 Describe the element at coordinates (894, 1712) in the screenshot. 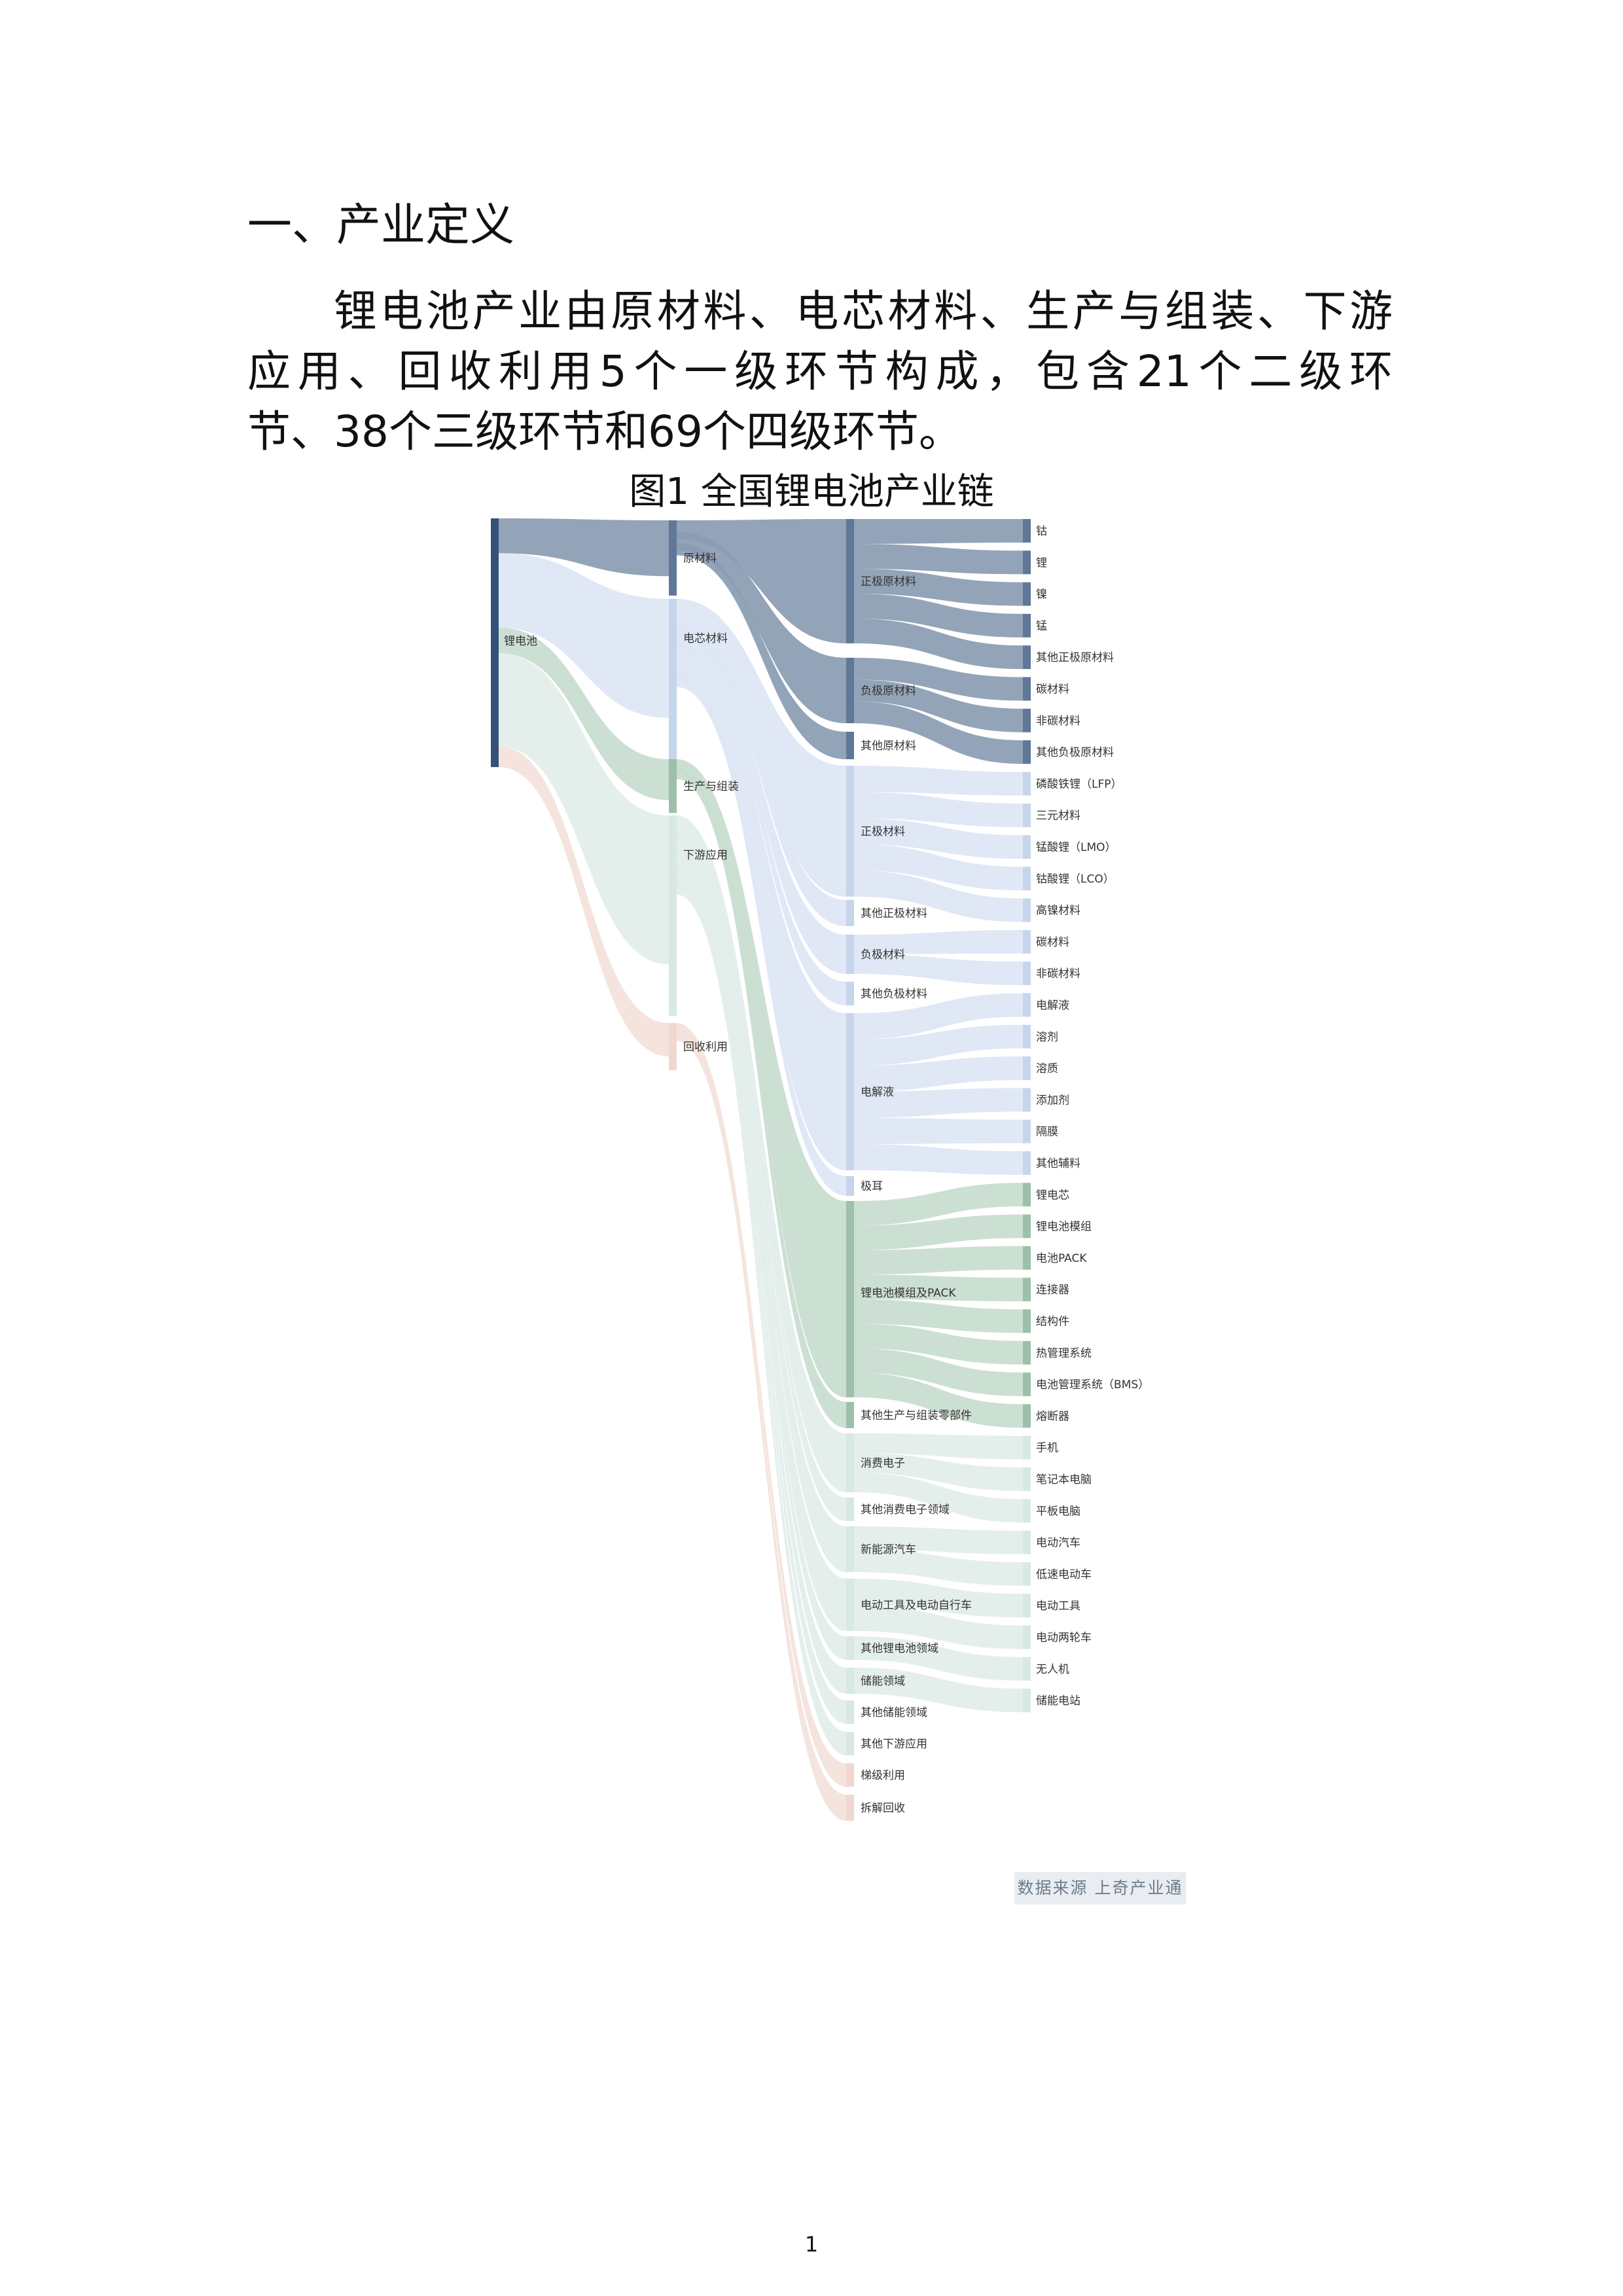

I see `sankey-node-label: 其他储能领域` at that location.